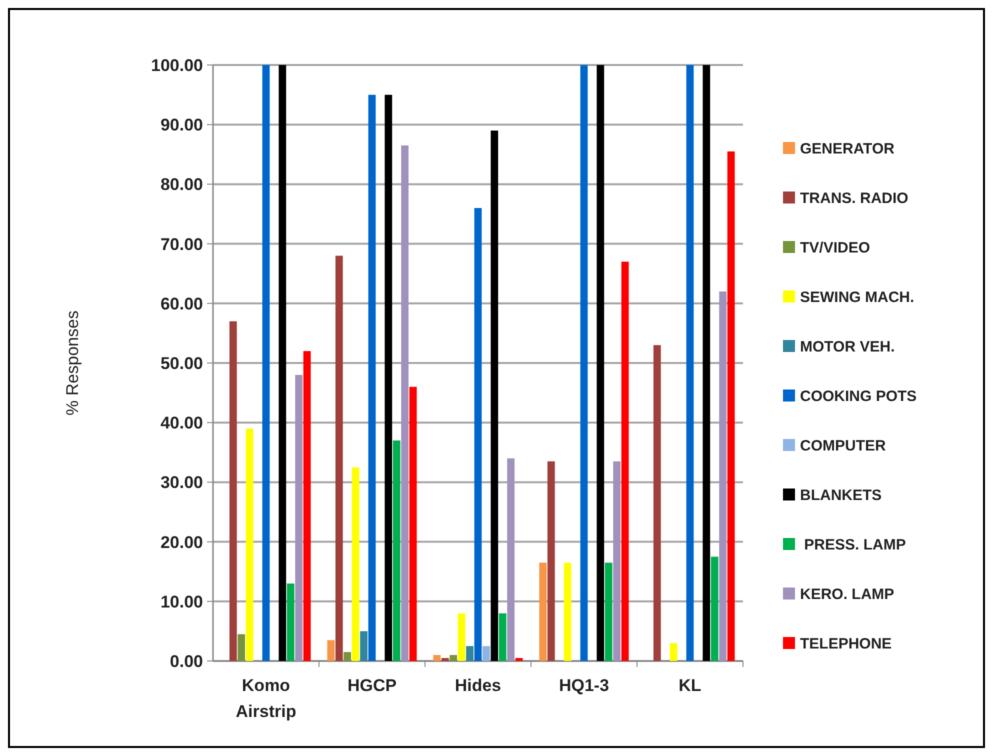  I want to click on y-tick-label: 80.00, so click(181, 184).